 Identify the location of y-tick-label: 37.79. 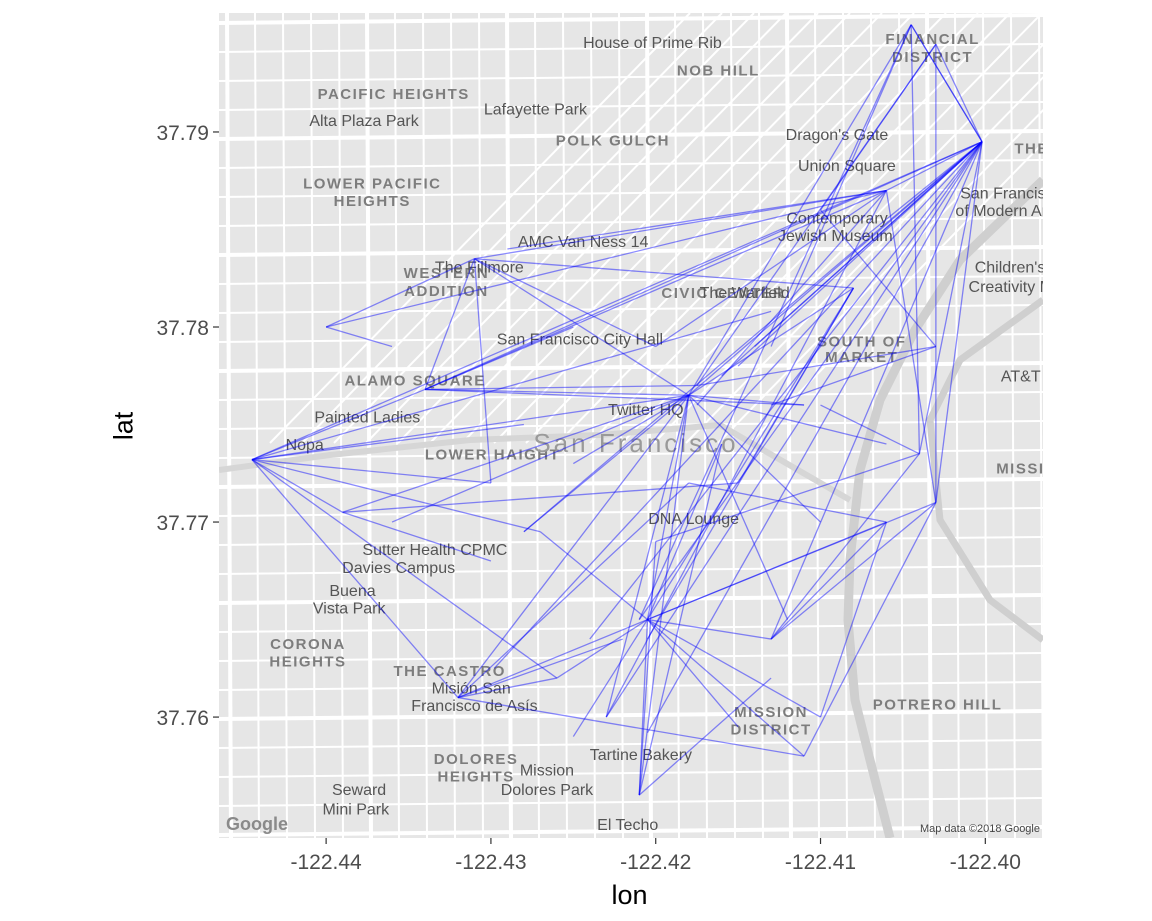
(182, 133).